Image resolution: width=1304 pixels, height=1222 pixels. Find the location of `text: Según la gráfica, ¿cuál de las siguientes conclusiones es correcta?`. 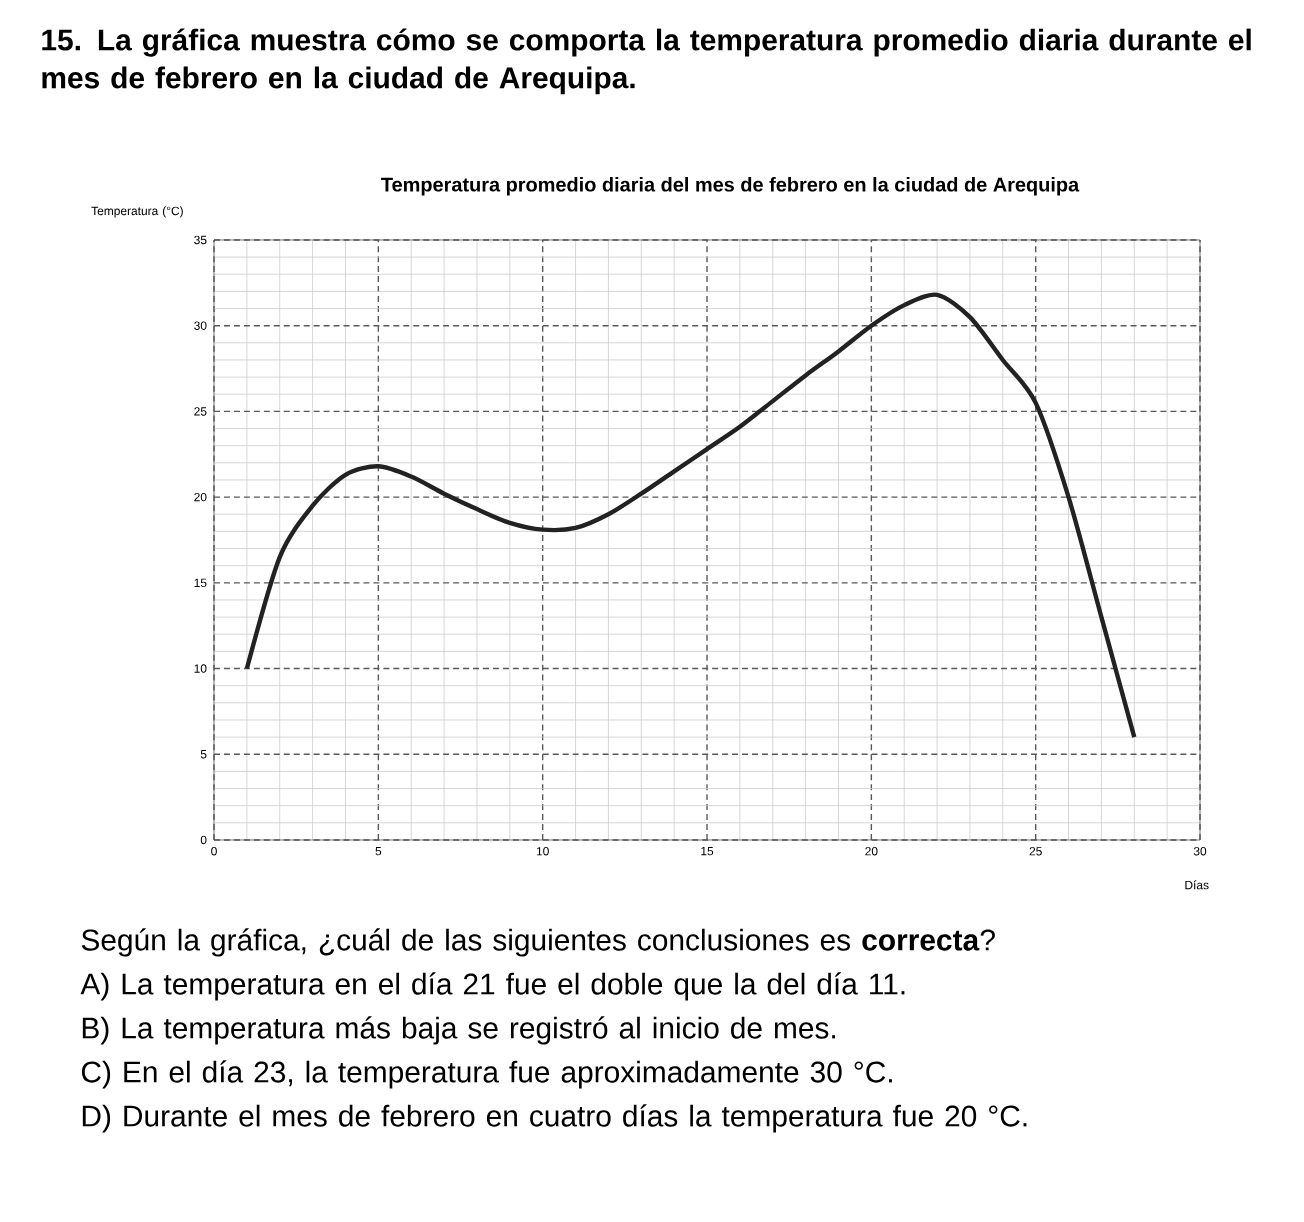

text: Según la gráfica, ¿cuál de las siguientes conclusiones es correcta? is located at coordinates (538, 942).